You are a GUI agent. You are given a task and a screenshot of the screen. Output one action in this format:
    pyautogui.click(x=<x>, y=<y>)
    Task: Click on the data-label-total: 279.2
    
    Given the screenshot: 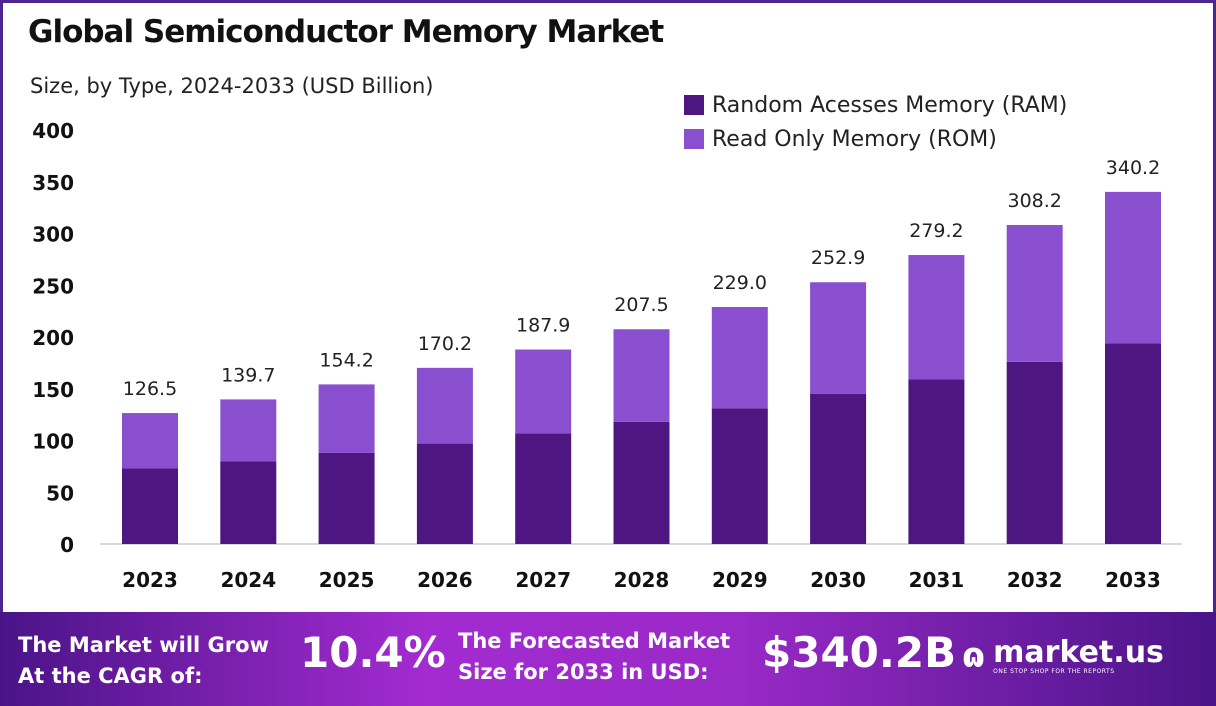 What is the action you would take?
    pyautogui.click(x=936, y=231)
    